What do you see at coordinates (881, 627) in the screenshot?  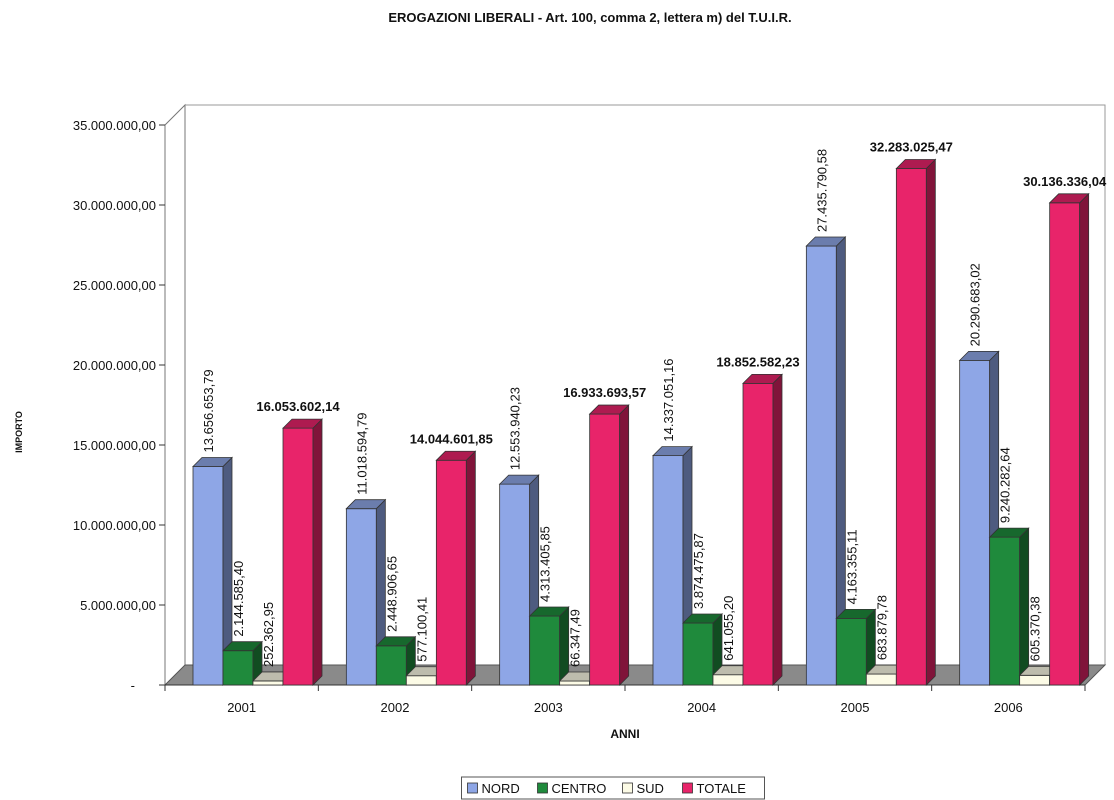 I see `data-label-sud: 683.879,78` at bounding box center [881, 627].